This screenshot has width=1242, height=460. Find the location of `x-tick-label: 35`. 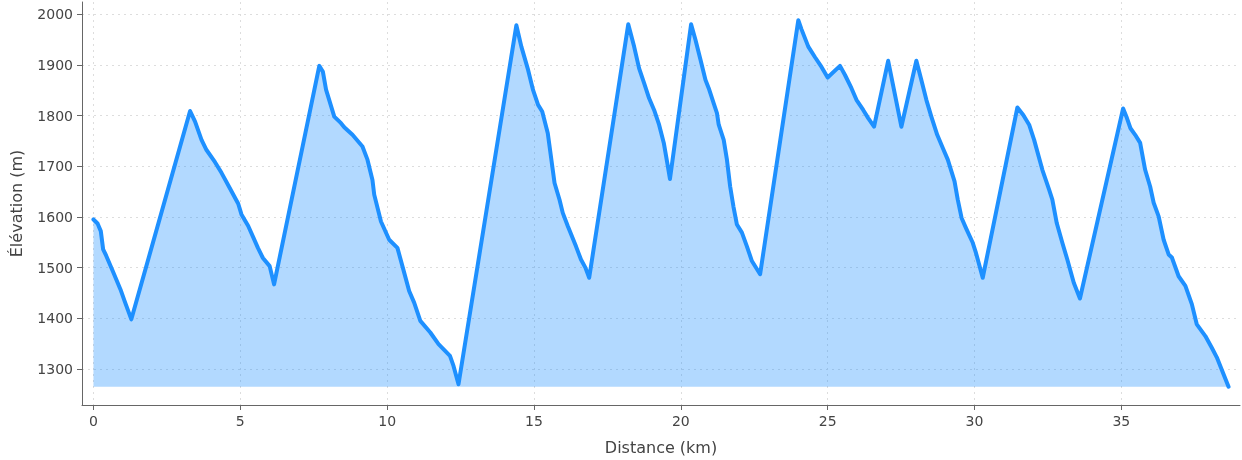

x-tick-label: 35 is located at coordinates (1121, 421).